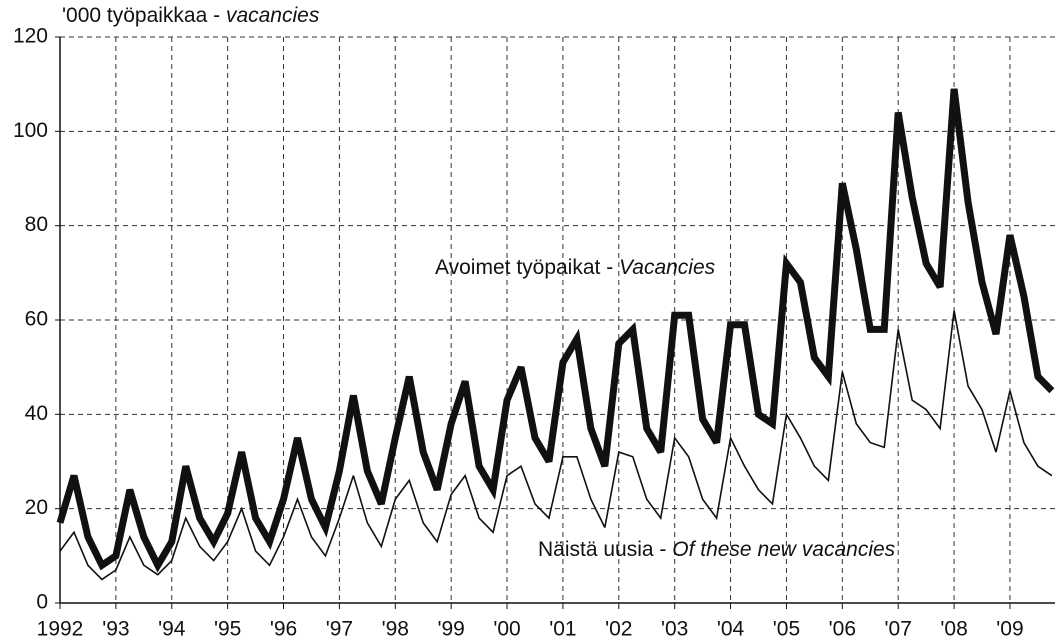 This screenshot has width=1057, height=643. I want to click on series-name-italic: Of these new vacancies, so click(783, 549).